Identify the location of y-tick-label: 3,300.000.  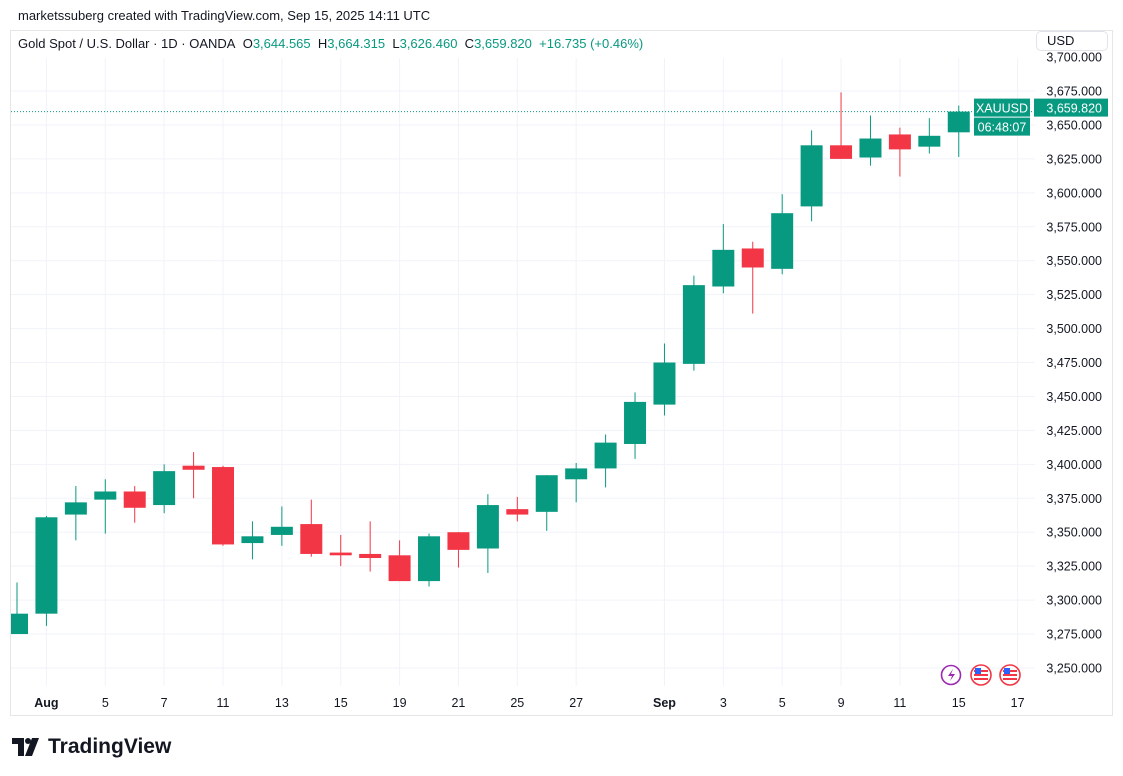
(1074, 601).